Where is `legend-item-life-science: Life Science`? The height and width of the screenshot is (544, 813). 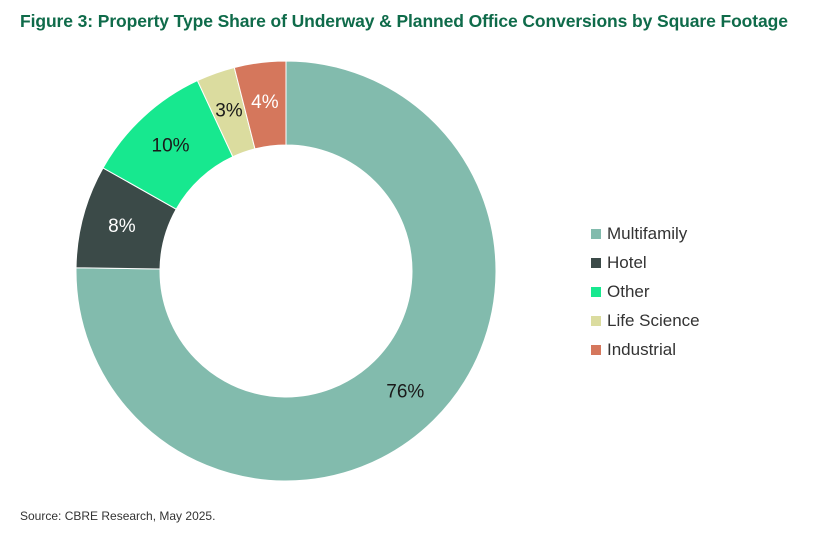
legend-item-life-science: Life Science is located at coordinates (645, 320).